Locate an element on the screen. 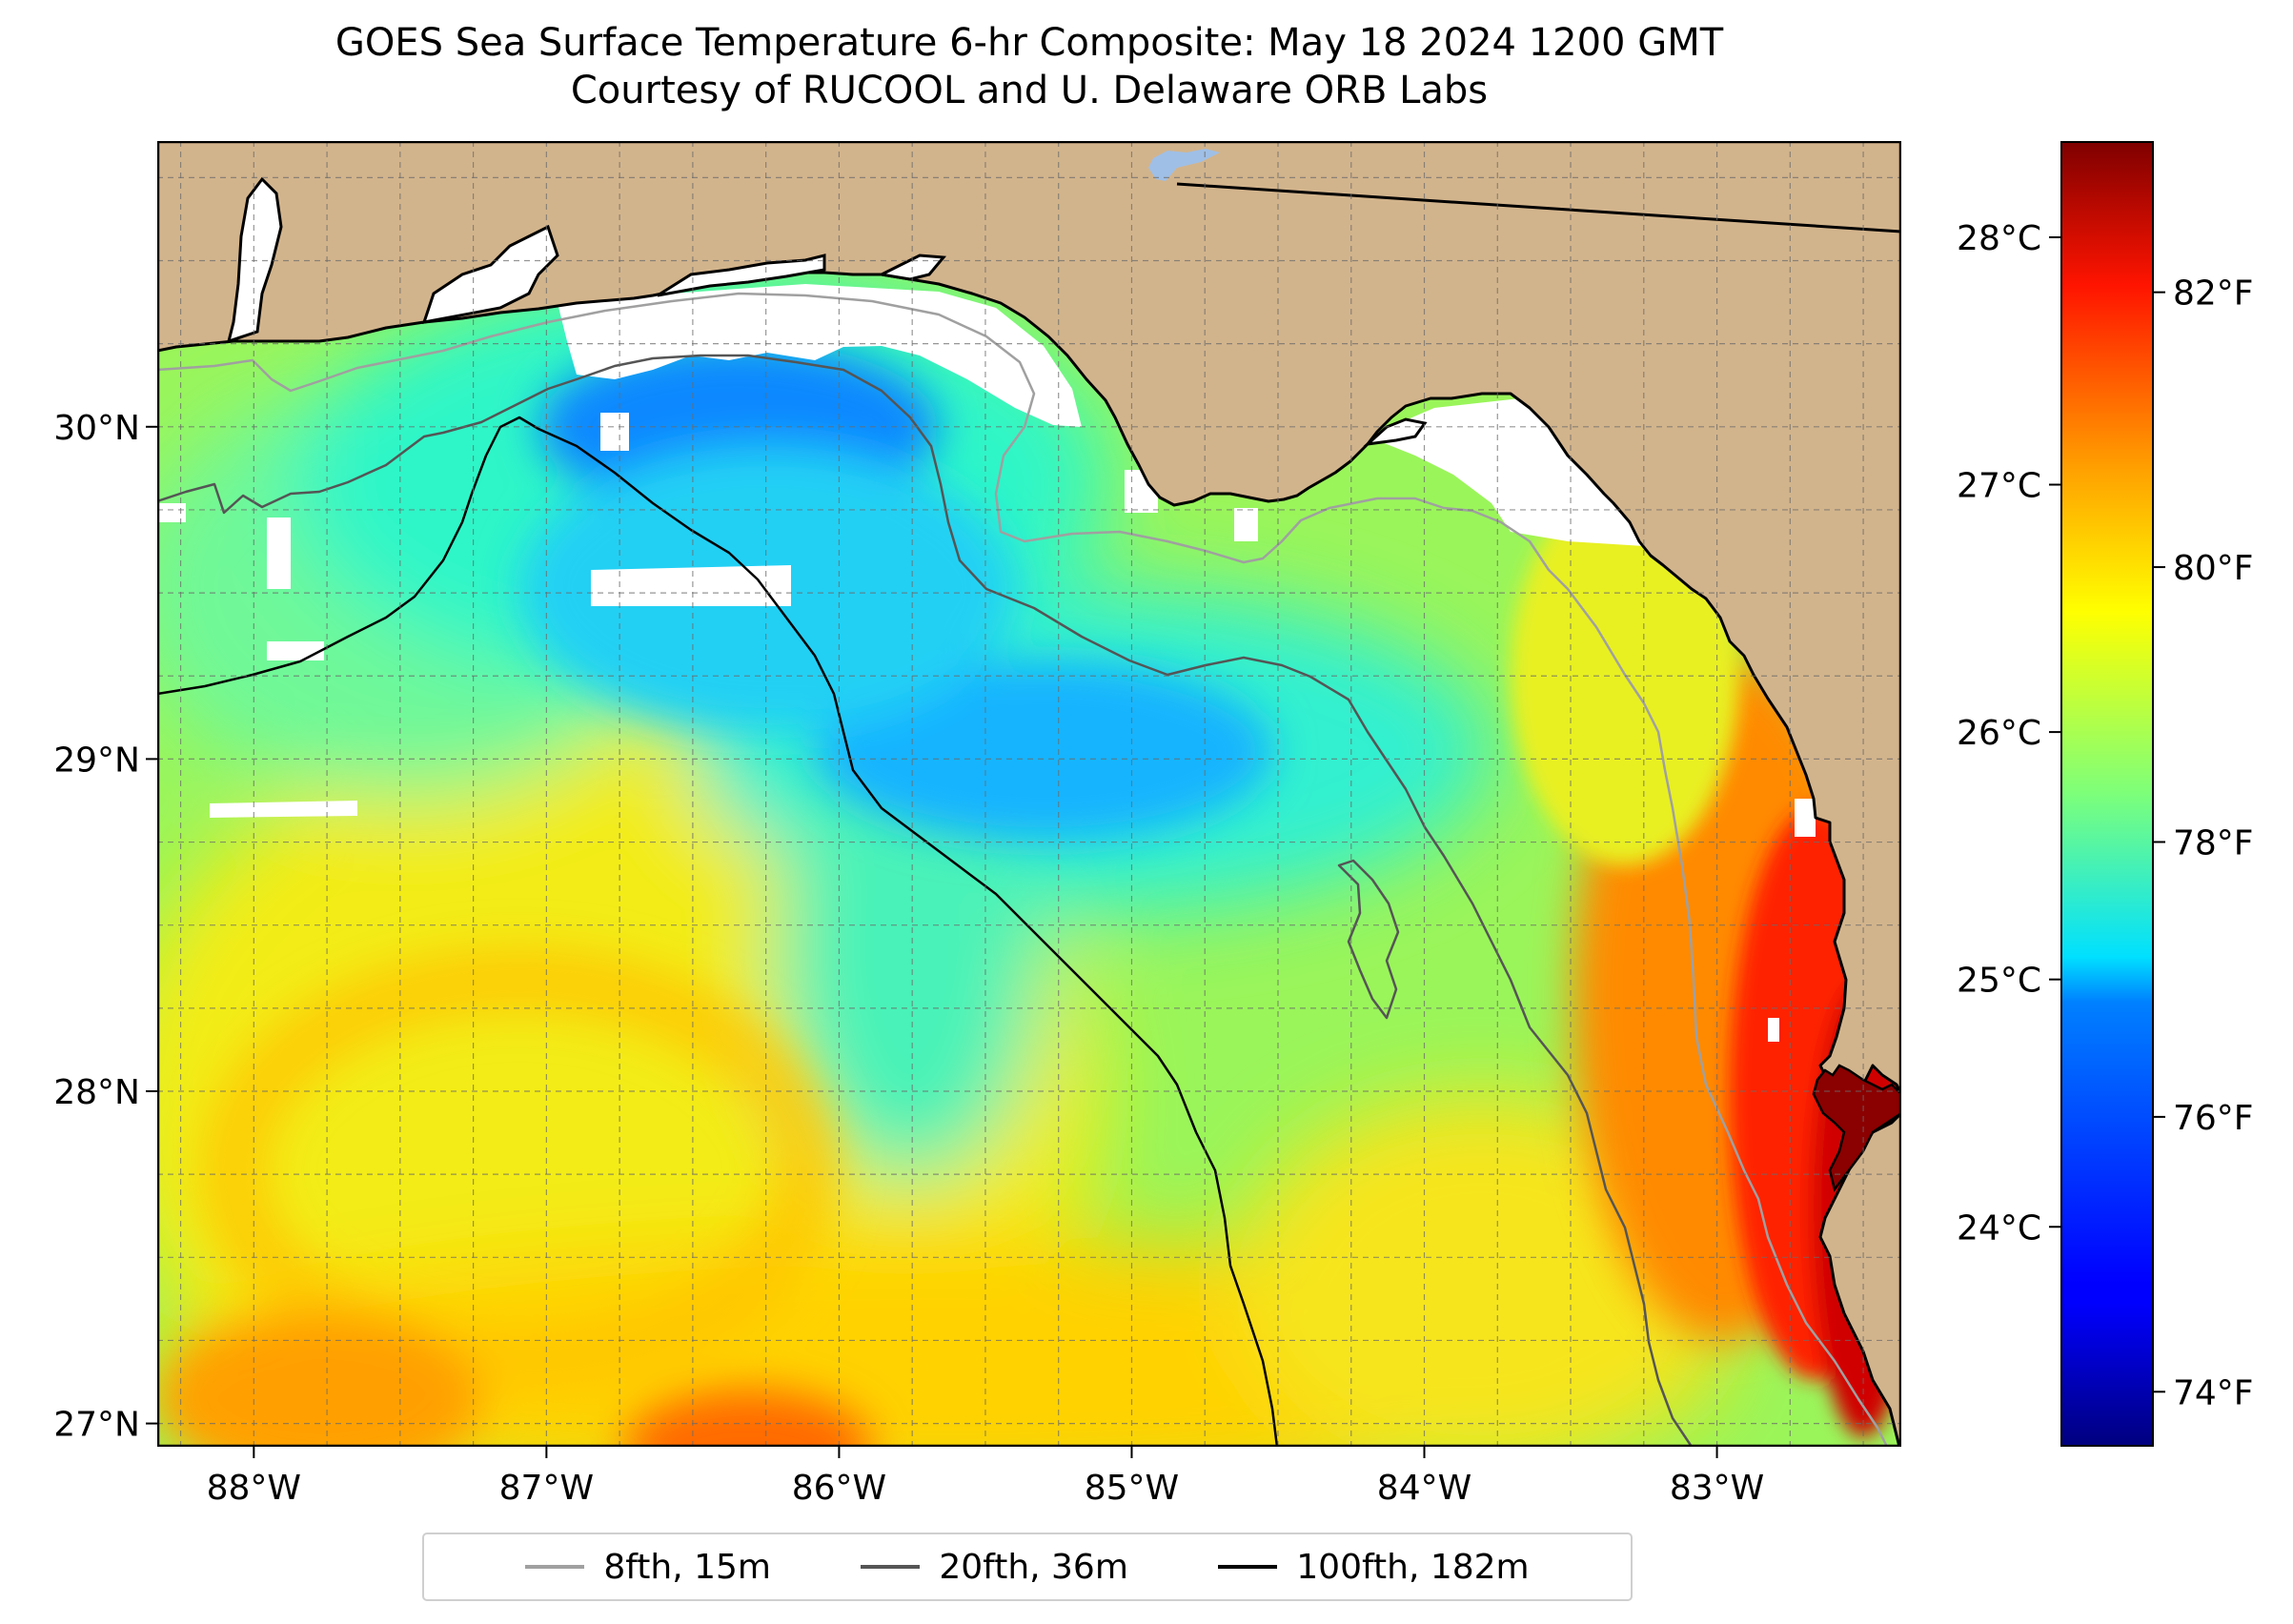 The image size is (2293, 1624). isobath-legend: 8fth, 15m 20fth, 36m 100fth, 182m is located at coordinates (1027, 1567).